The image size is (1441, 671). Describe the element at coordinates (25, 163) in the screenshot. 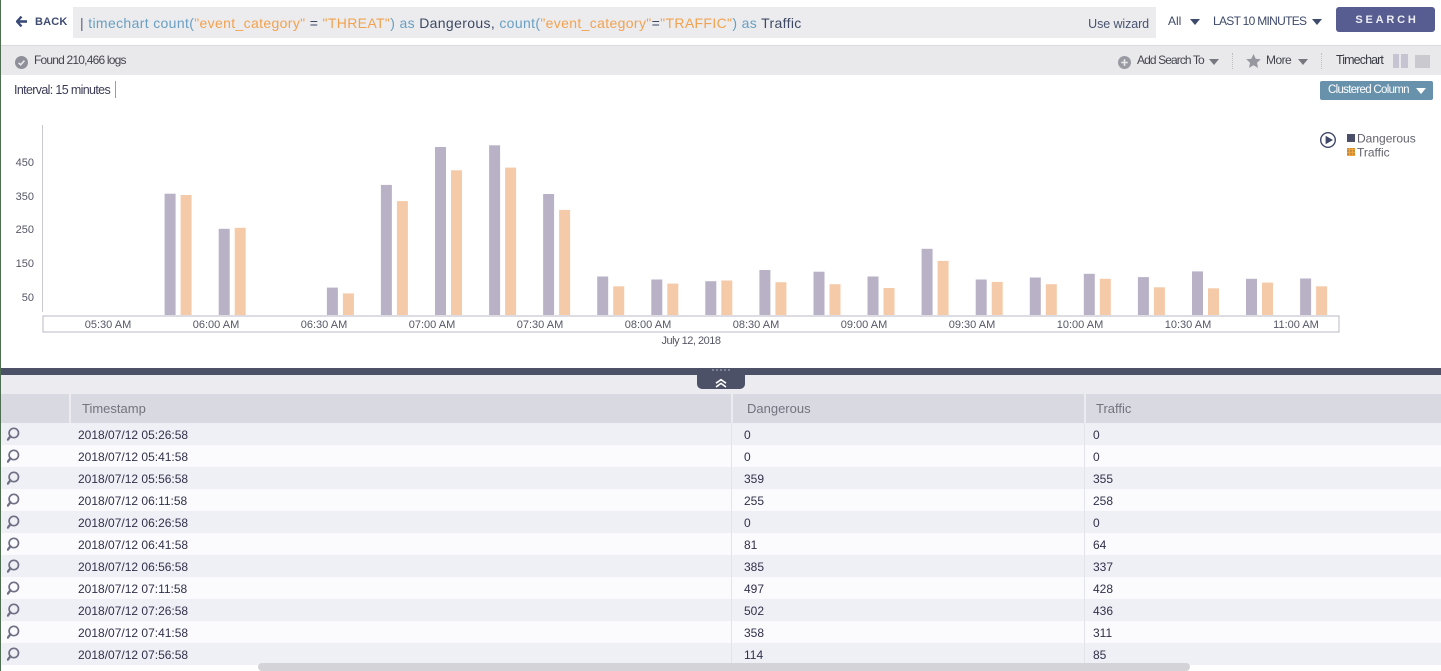

I see `svg-text: 450` at that location.